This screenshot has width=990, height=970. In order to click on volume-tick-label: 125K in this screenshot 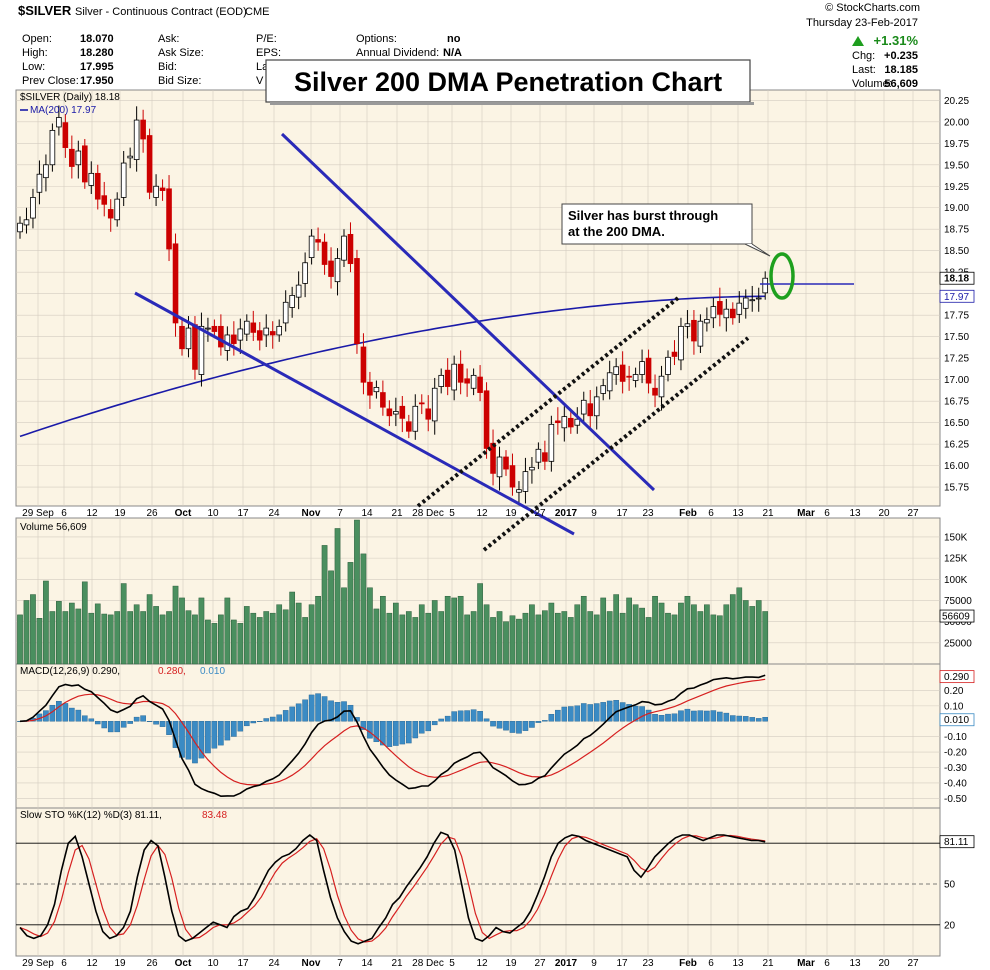, I will do `click(956, 559)`.